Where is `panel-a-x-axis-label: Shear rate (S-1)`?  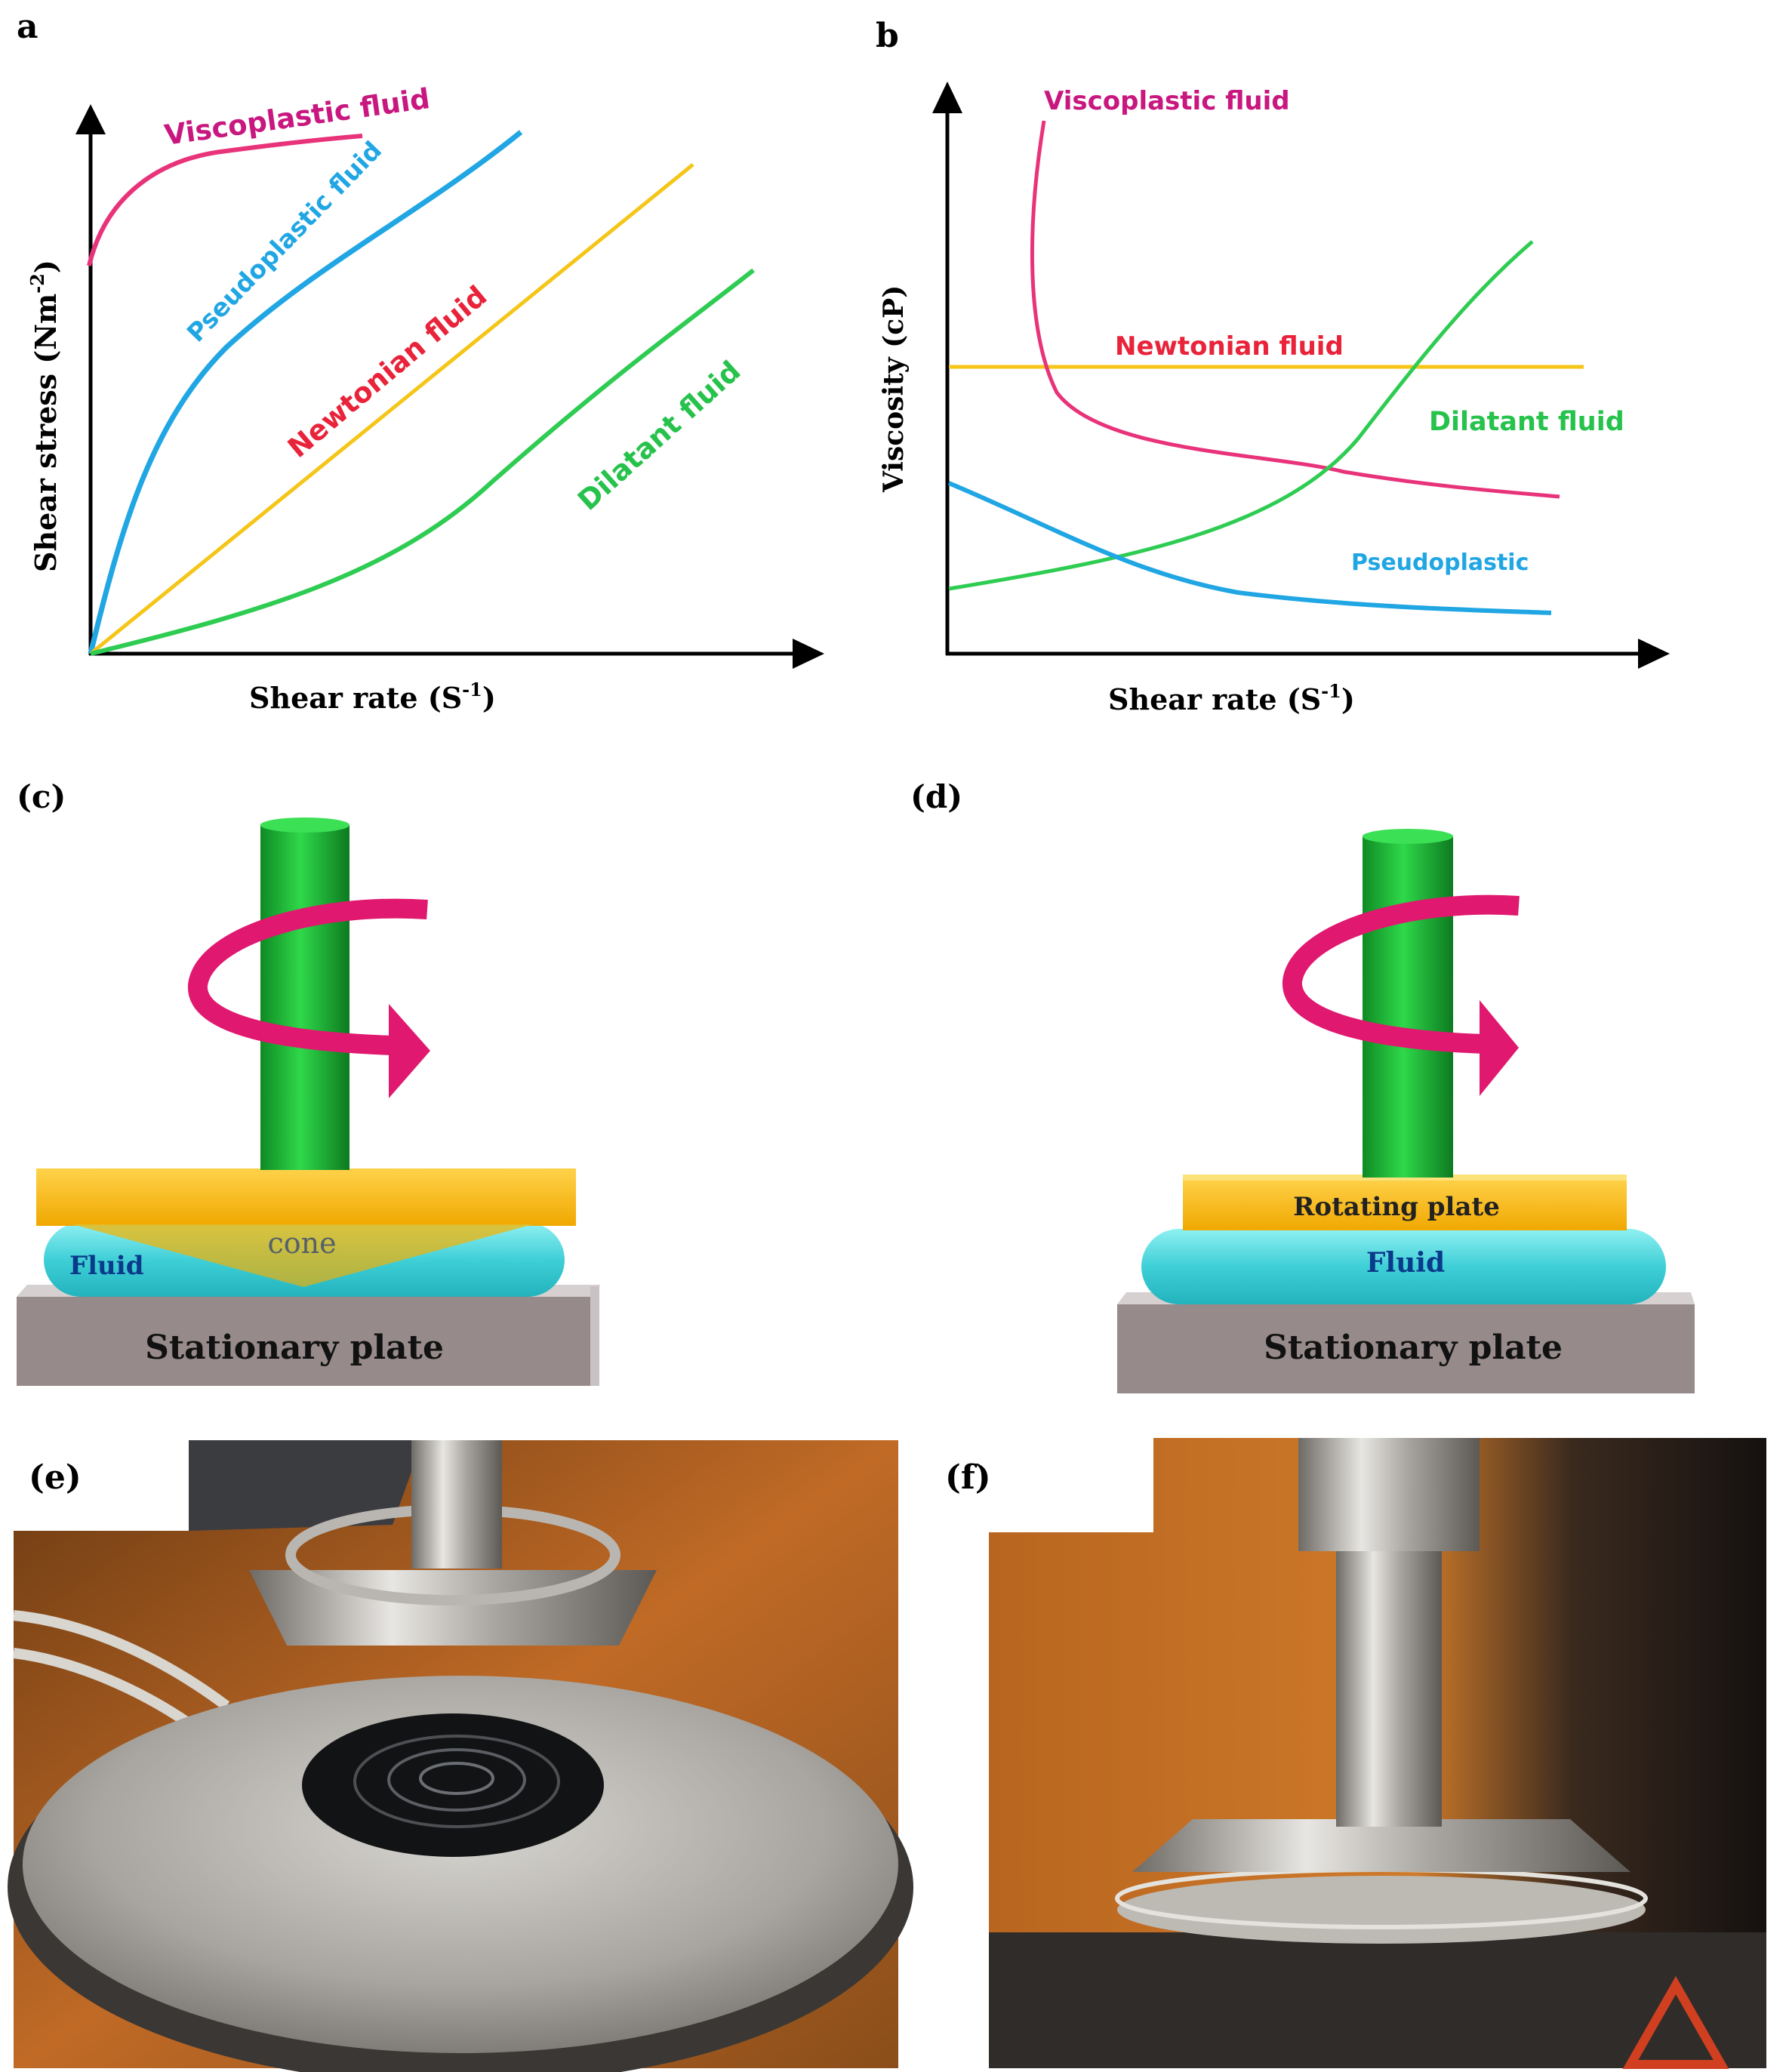 panel-a-x-axis-label: Shear rate (S-1) is located at coordinates (372, 697).